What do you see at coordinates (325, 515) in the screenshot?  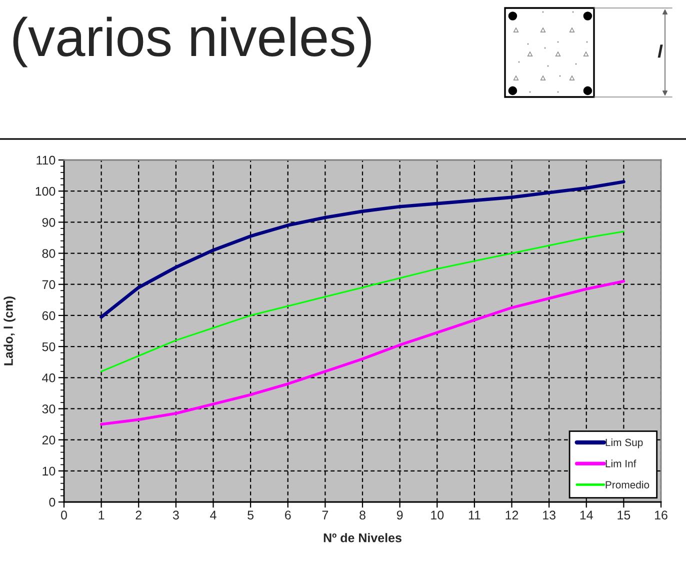 I see `x-tick-label: 7` at bounding box center [325, 515].